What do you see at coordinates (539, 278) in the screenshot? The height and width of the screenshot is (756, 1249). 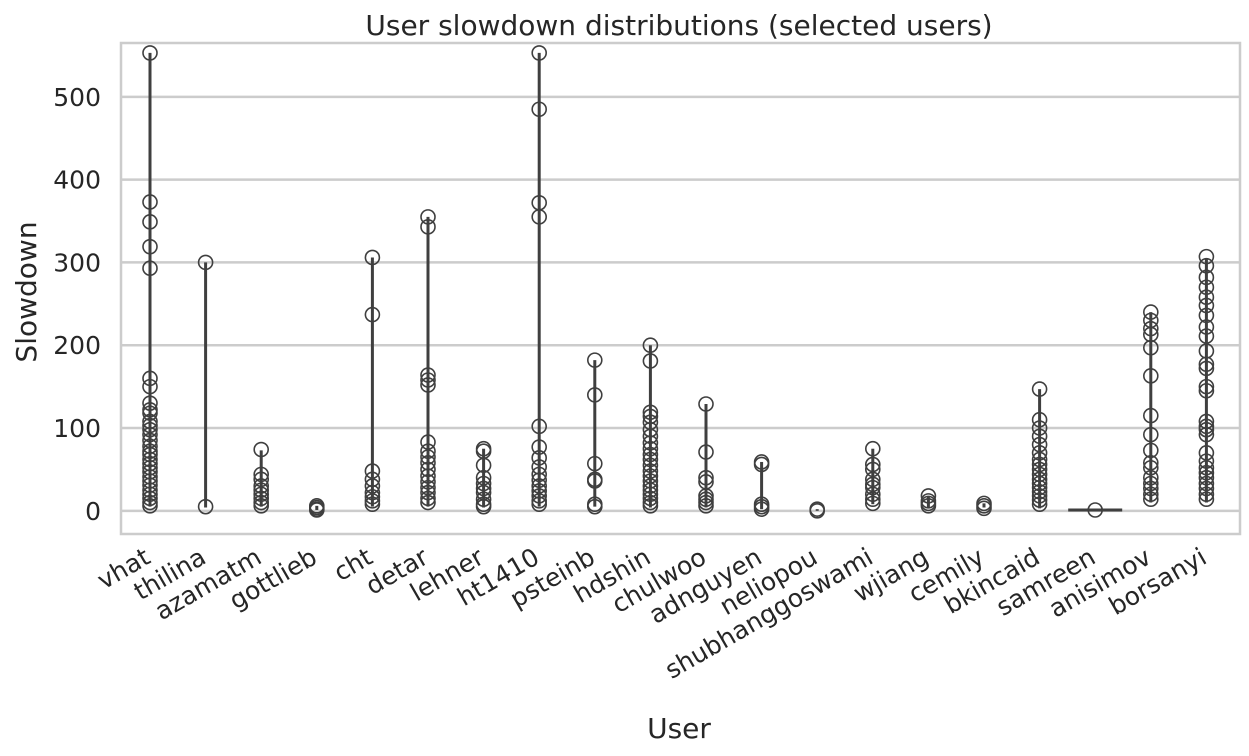 I see `user-box-ht1410` at bounding box center [539, 278].